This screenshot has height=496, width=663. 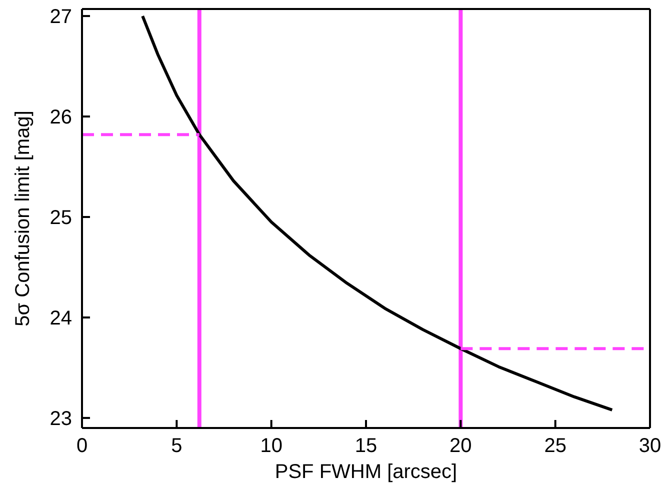 I want to click on y-tick-label: 26, so click(x=61, y=117).